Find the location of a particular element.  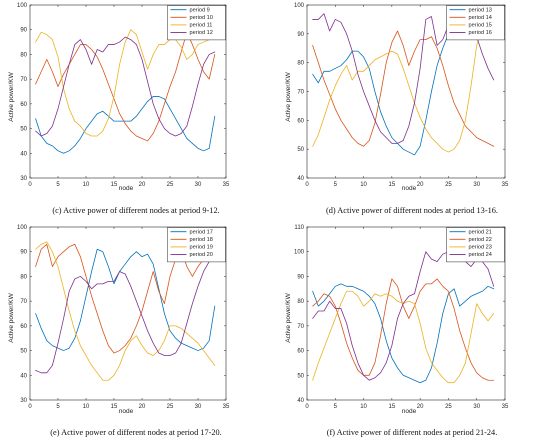

legend-label: period 23 is located at coordinates (480, 248).